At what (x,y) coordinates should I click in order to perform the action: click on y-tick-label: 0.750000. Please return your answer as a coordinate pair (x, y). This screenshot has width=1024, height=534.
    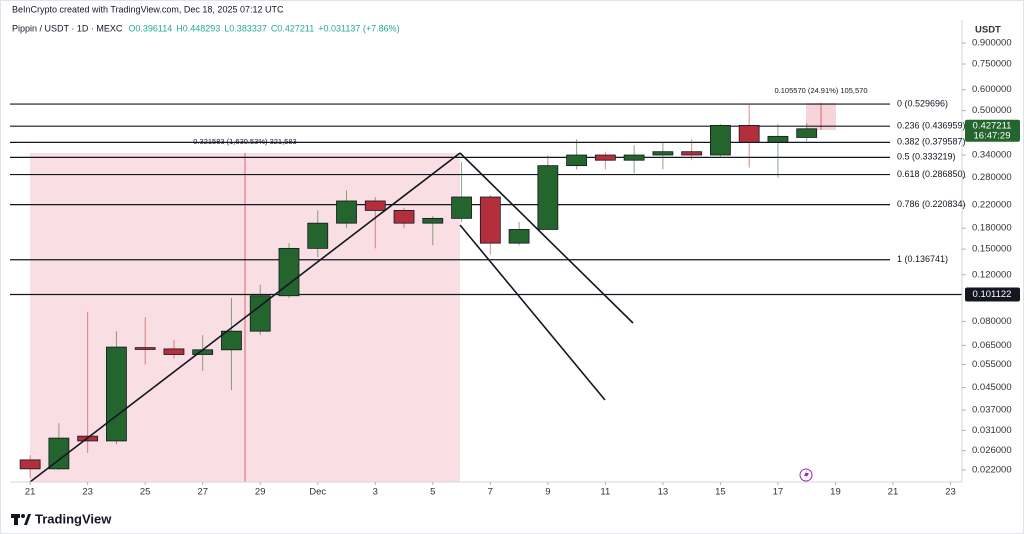
    Looking at the image, I should click on (992, 64).